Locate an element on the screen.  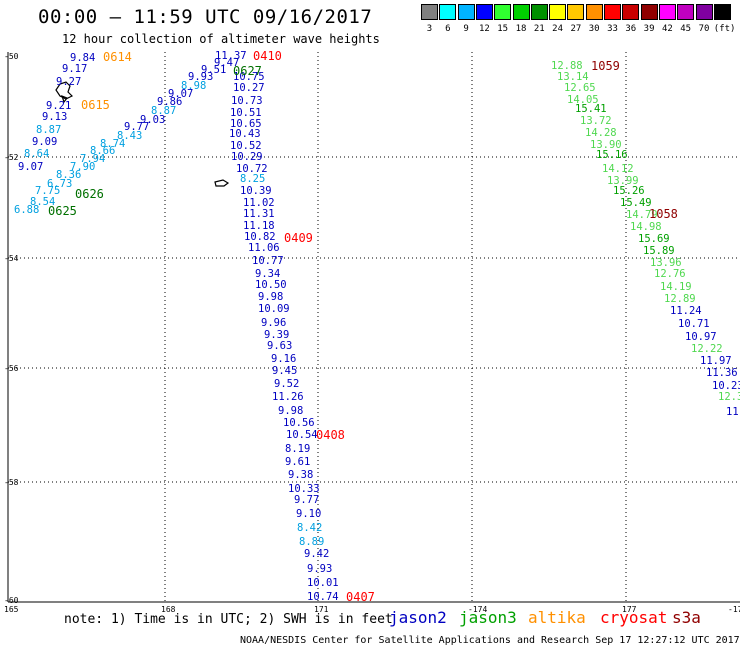
wave-height-value: 9.98 is located at coordinates (290, 411).